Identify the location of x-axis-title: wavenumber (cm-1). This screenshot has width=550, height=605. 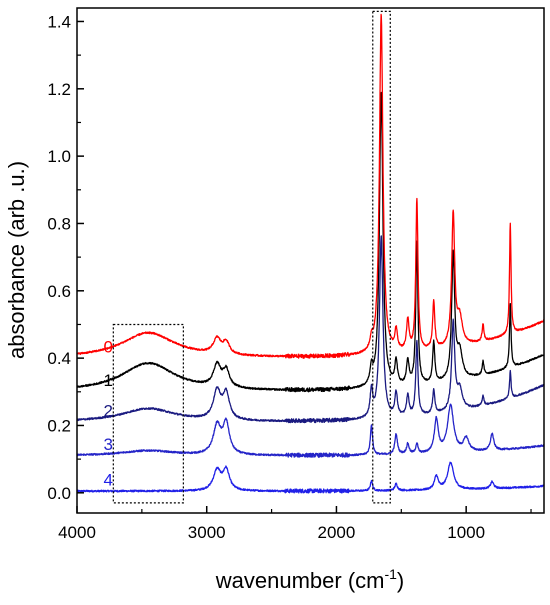
(310, 579).